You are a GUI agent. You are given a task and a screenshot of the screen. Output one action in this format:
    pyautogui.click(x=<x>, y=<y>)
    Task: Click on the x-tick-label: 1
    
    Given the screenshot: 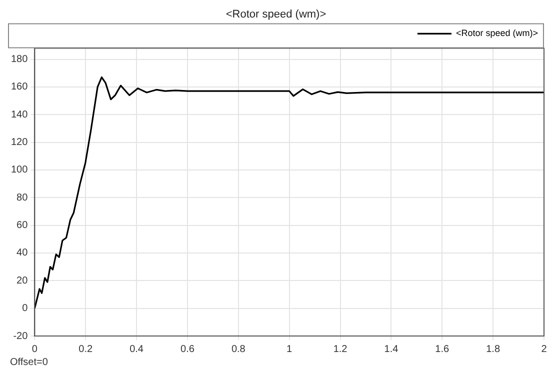 What is the action you would take?
    pyautogui.click(x=289, y=349)
    